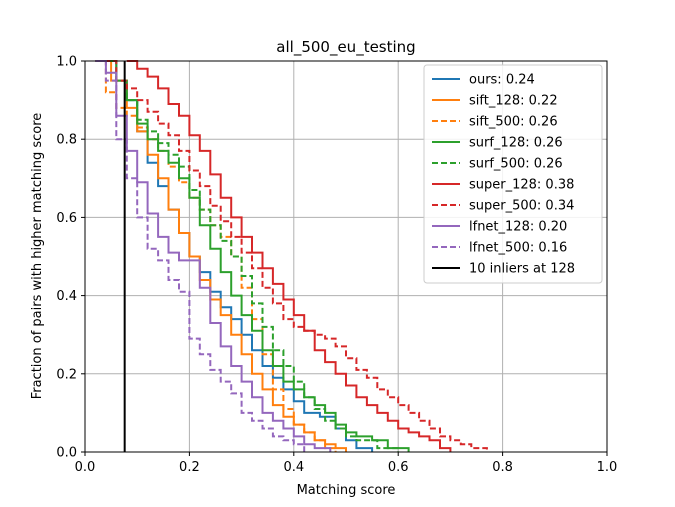 The height and width of the screenshot is (507, 675). I want to click on y-tick-label: 0.0, so click(66, 453).